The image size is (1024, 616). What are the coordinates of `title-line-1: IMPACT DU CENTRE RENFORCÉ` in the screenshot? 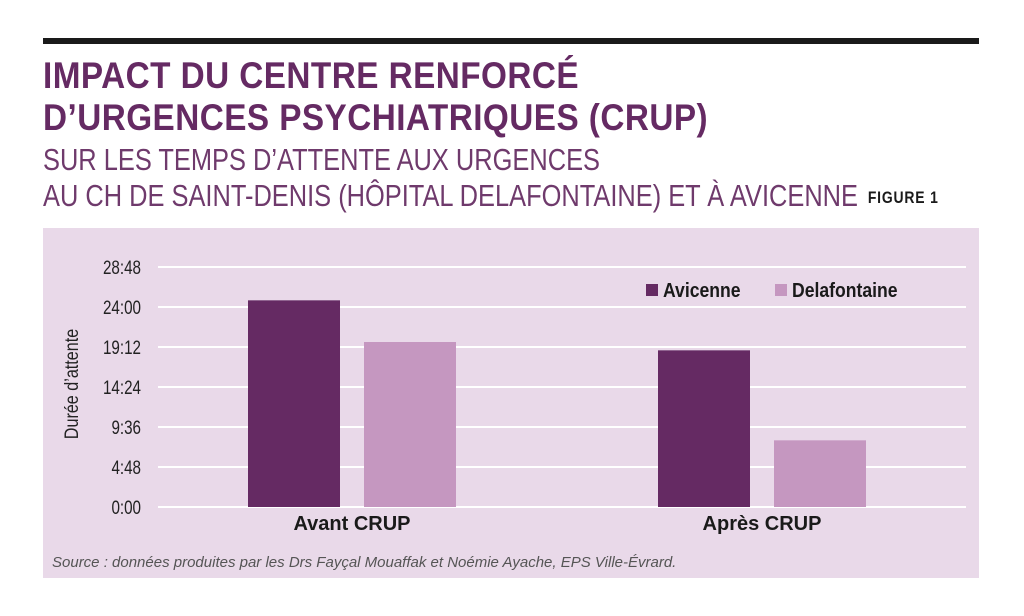 It's located at (311, 75).